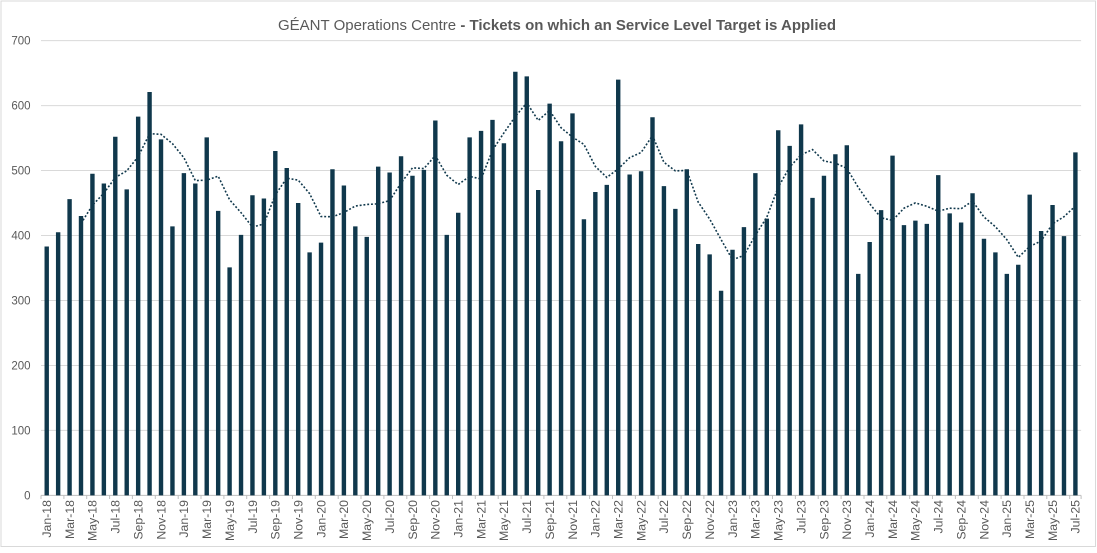 This screenshot has width=1097, height=553. Describe the element at coordinates (619, 519) in the screenshot. I see `svg-text: Mar-22` at that location.